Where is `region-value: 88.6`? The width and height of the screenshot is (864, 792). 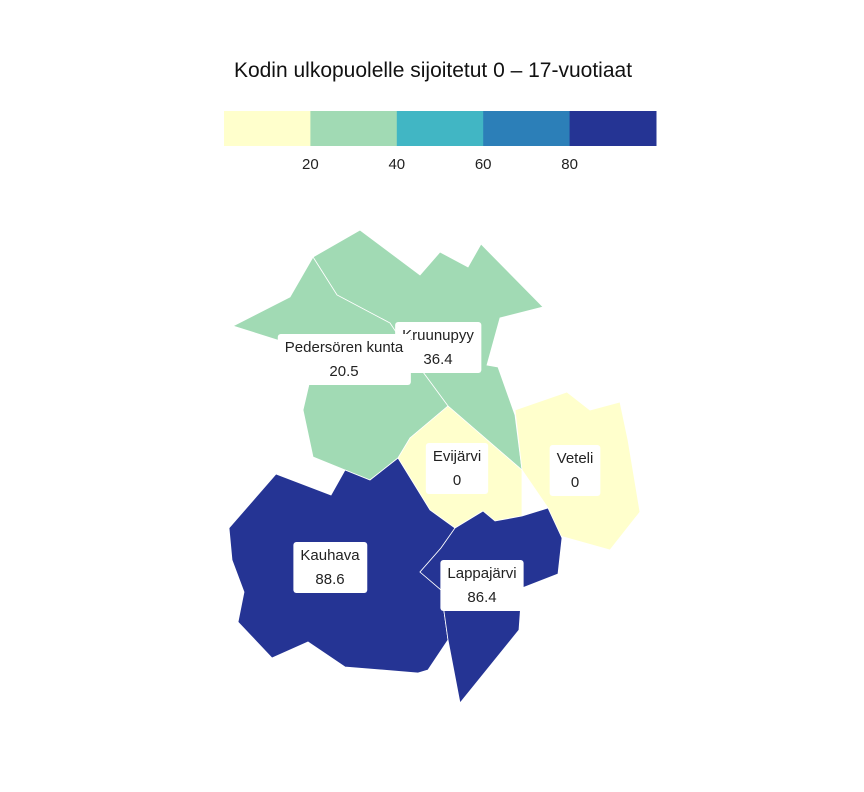 region-value: 88.6 is located at coordinates (329, 579).